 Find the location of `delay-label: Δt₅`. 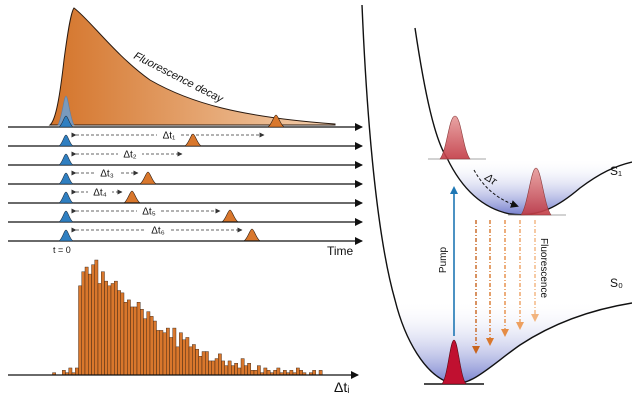

delay-label: Δt₅ is located at coordinates (149, 212).